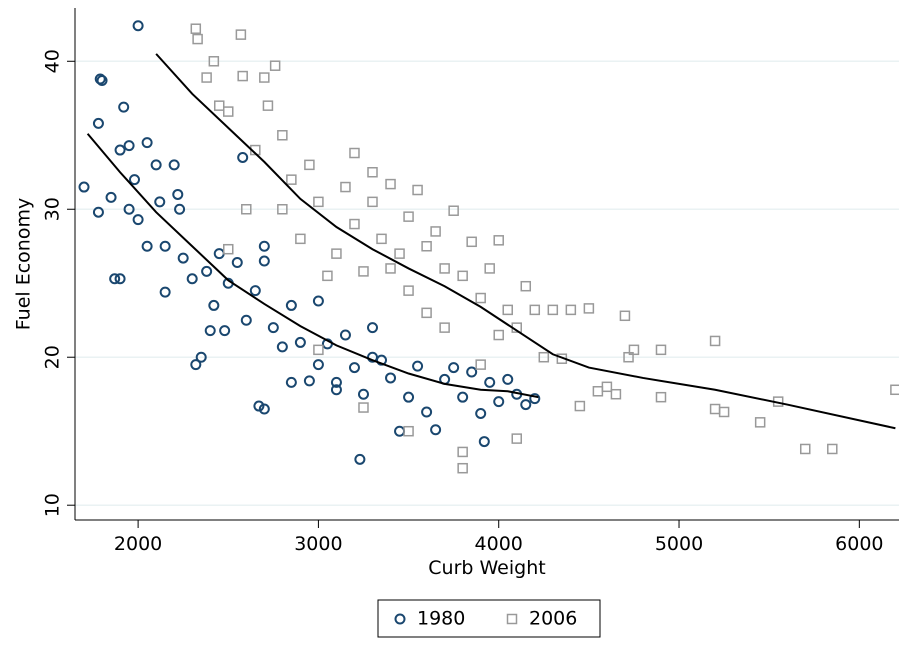  Describe the element at coordinates (53, 61) in the screenshot. I see `y-tick-label: 40` at that location.